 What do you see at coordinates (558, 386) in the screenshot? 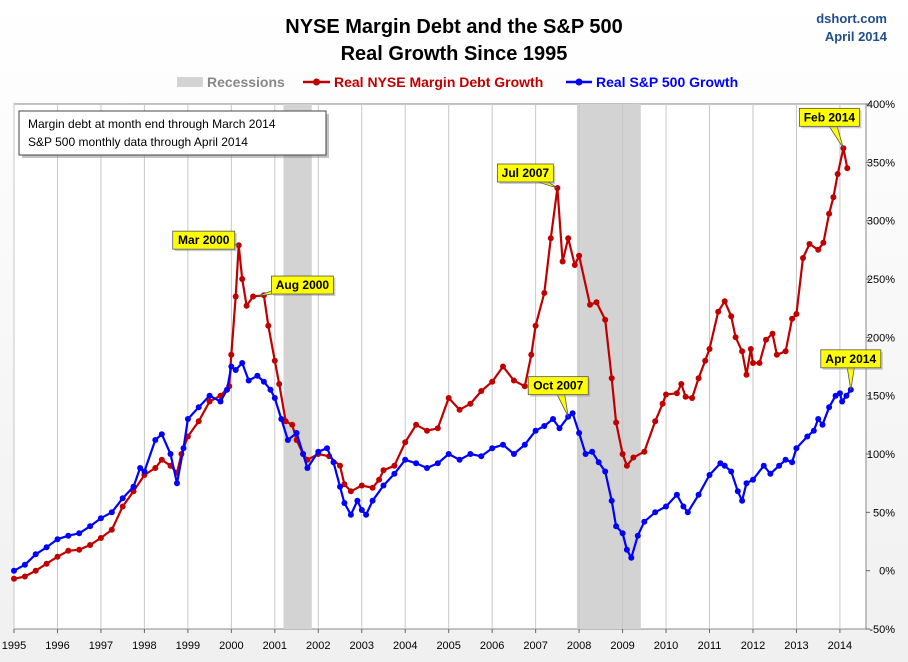
I see `callout-label-3: Oct 2007` at bounding box center [558, 386].